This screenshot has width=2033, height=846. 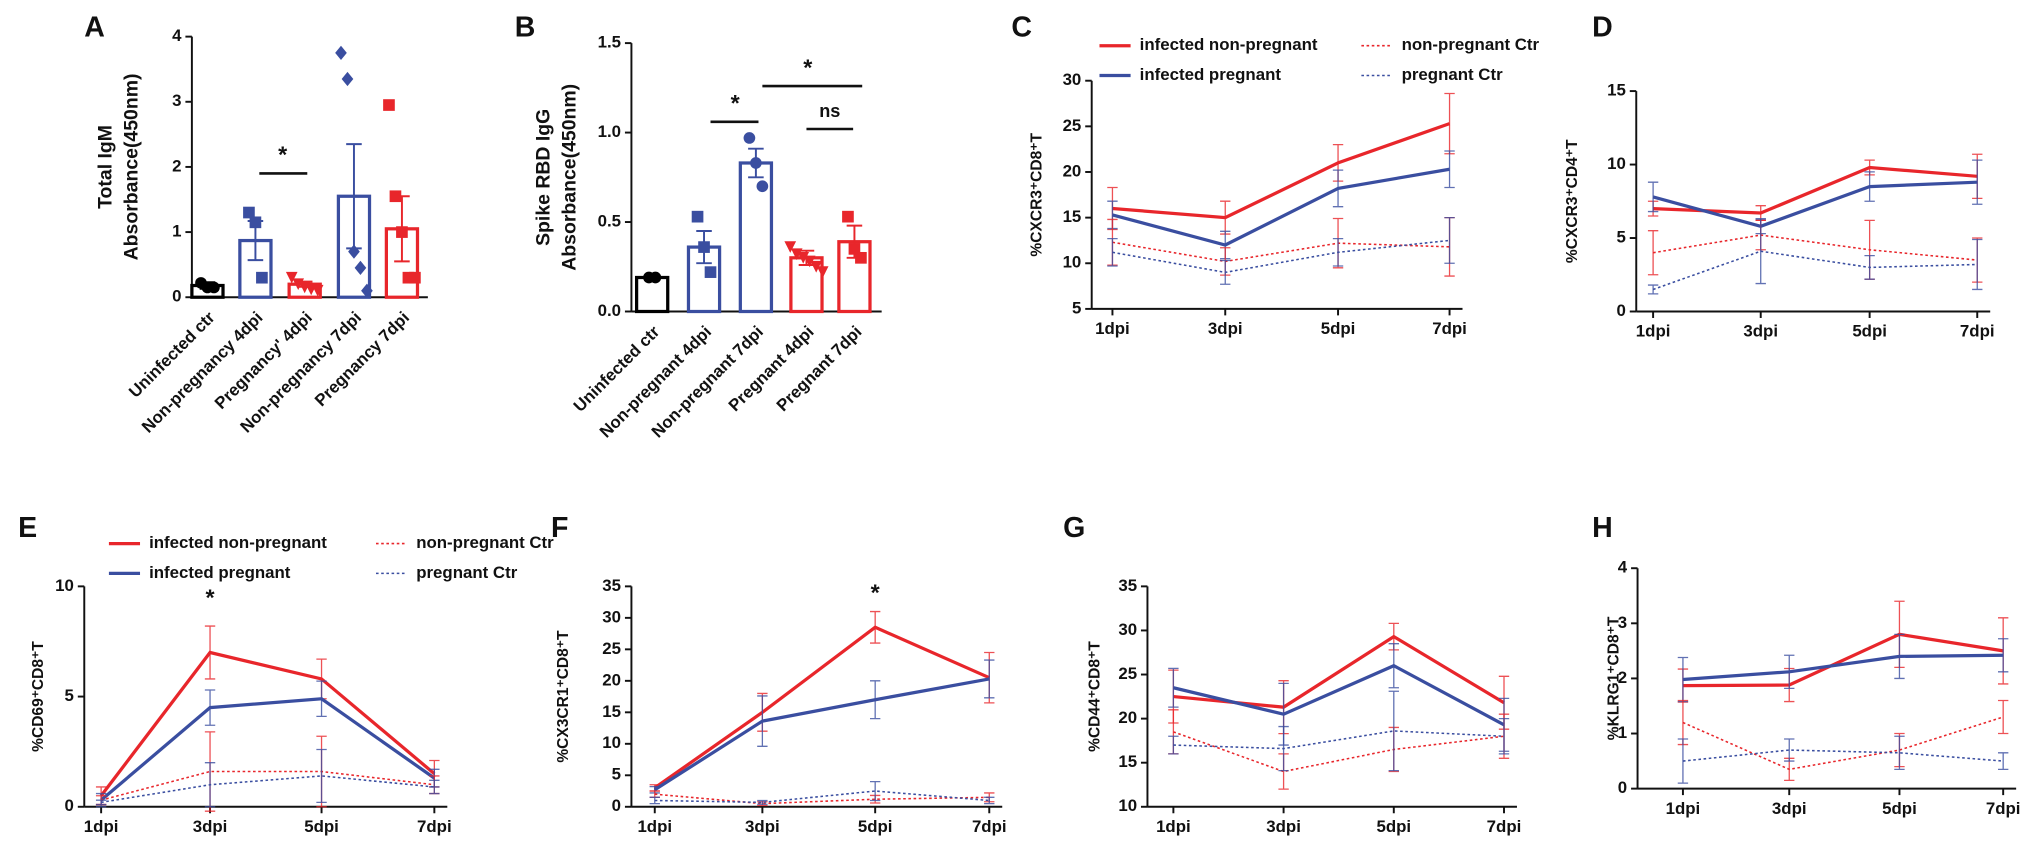 What do you see at coordinates (1602, 528) in the screenshot?
I see `panel-letter: H` at bounding box center [1602, 528].